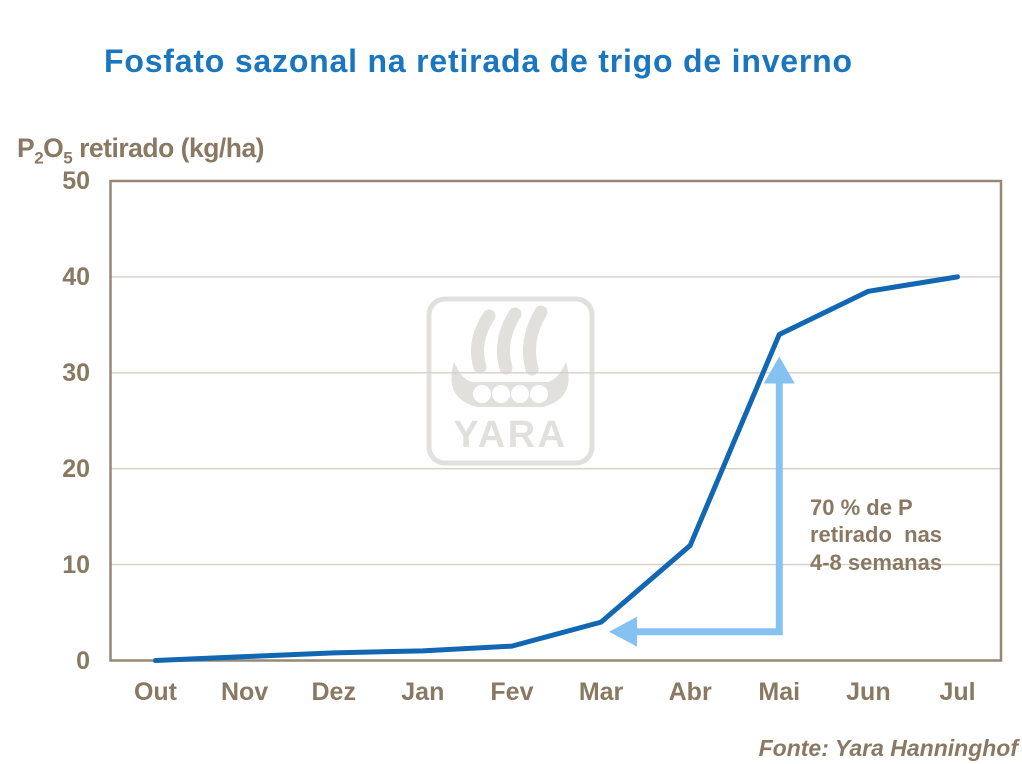 This screenshot has width=1022, height=764. I want to click on yara-watermark: YARA, so click(510, 381).